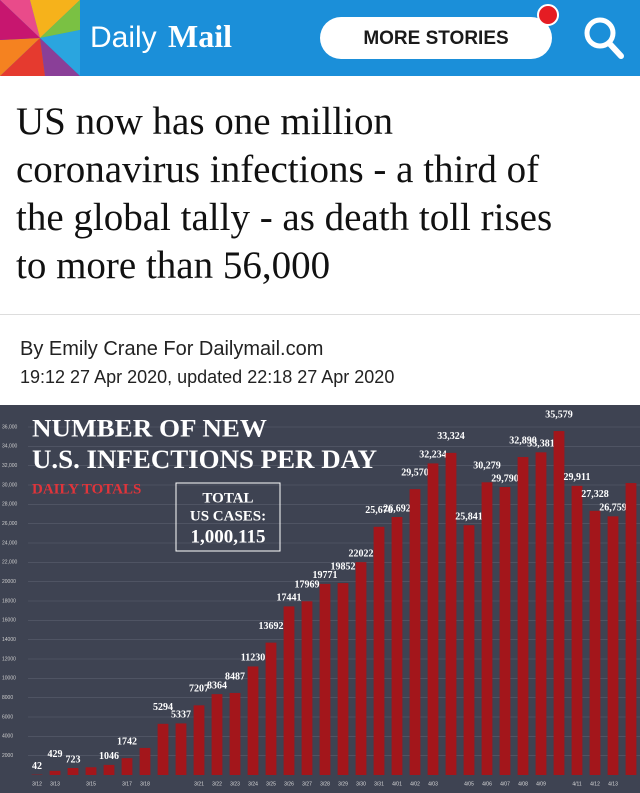 The height and width of the screenshot is (793, 640). Describe the element at coordinates (172, 349) in the screenshot. I see `byline: By Emily Crane For Dailymail.com` at that location.